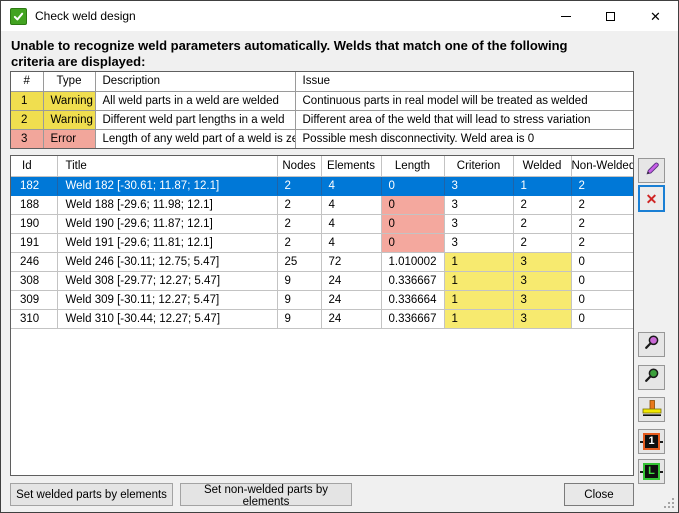 This screenshot has height=513, width=679. What do you see at coordinates (34, 205) in the screenshot?
I see `id-cell: 188` at bounding box center [34, 205].